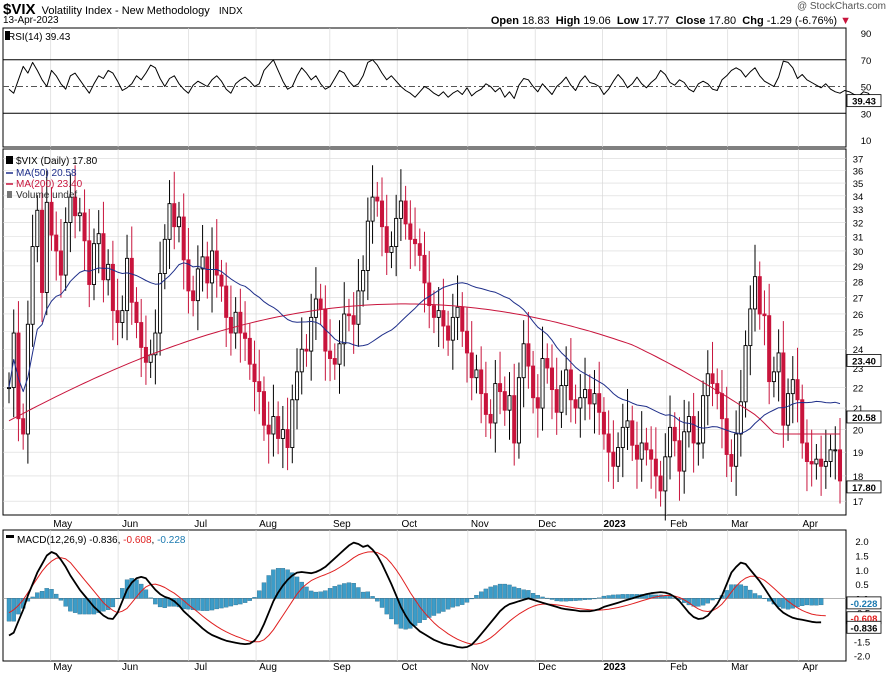 The width and height of the screenshot is (889, 673). What do you see at coordinates (862, 657) in the screenshot?
I see `macd-tick-label: -2.0` at bounding box center [862, 657].